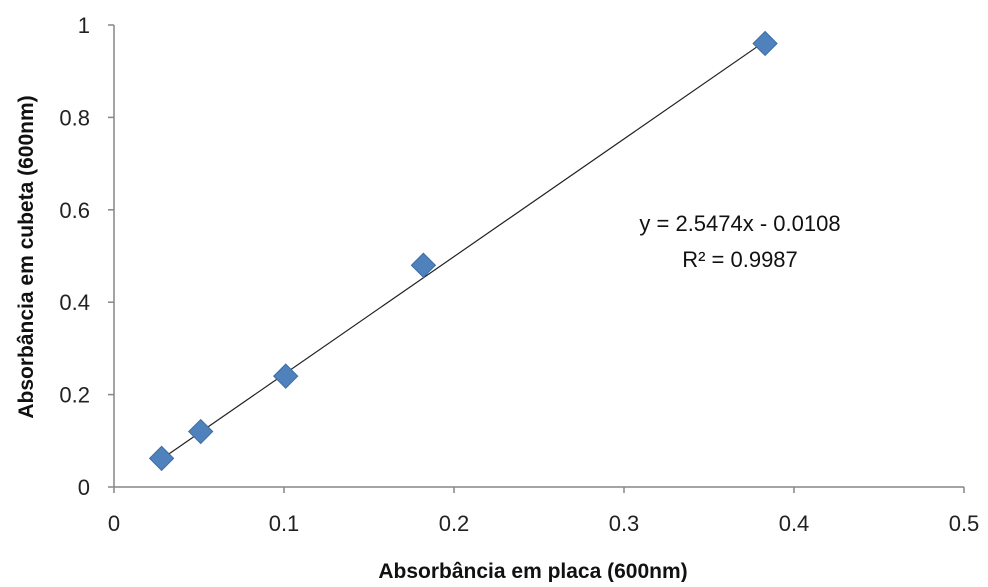 Image resolution: width=988 pixels, height=587 pixels. Describe the element at coordinates (84, 25) in the screenshot. I see `y-tick-label: 1` at that location.